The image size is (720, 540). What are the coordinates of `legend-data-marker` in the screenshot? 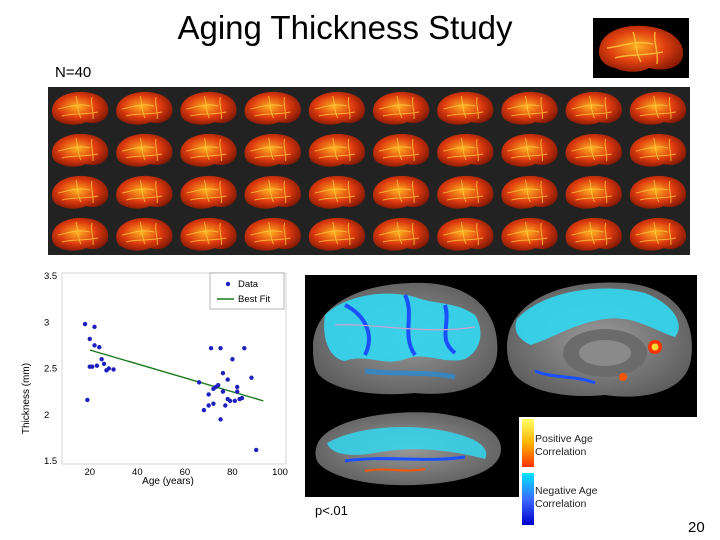 It's located at (228, 284).